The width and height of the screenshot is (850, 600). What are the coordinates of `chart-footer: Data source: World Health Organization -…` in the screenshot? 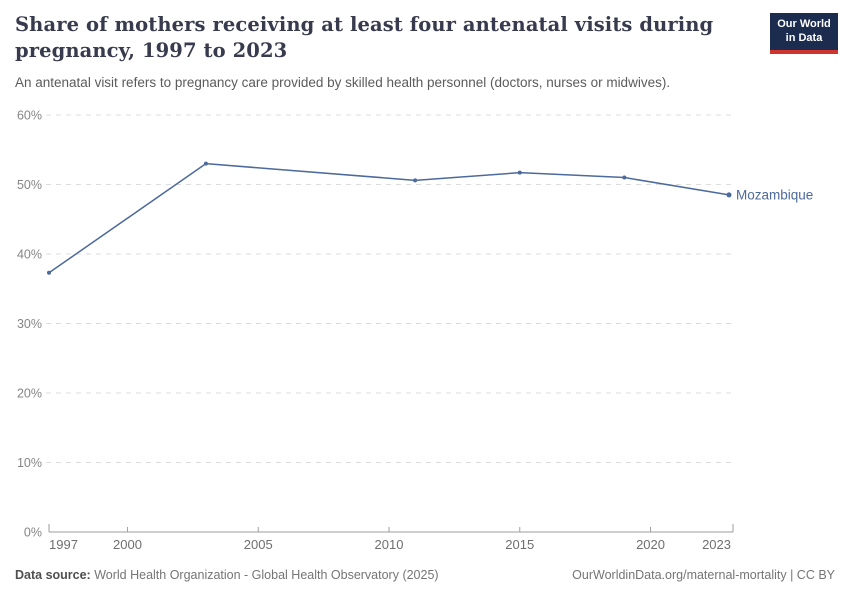 It's located at (425, 575).